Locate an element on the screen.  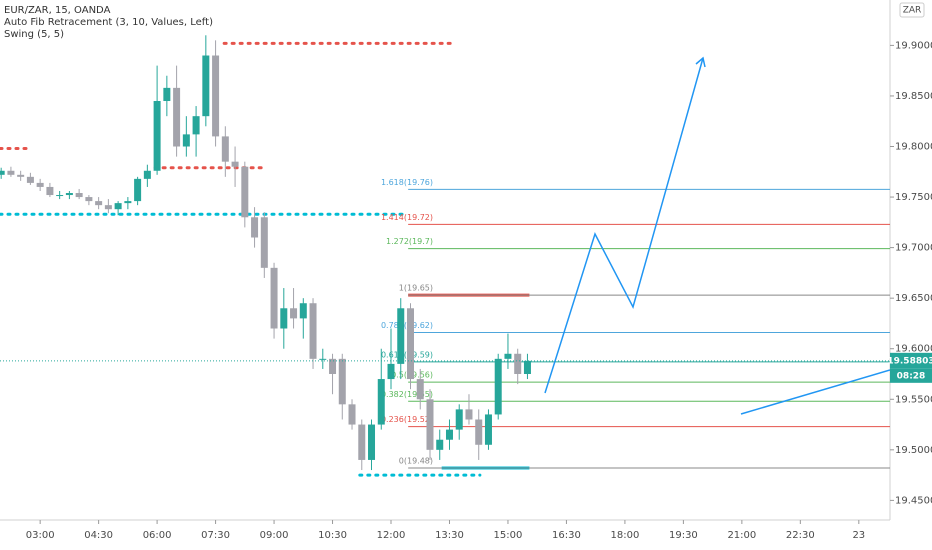
chart-title: EUR/ZAR, 15, OANDA is located at coordinates (57, 10).